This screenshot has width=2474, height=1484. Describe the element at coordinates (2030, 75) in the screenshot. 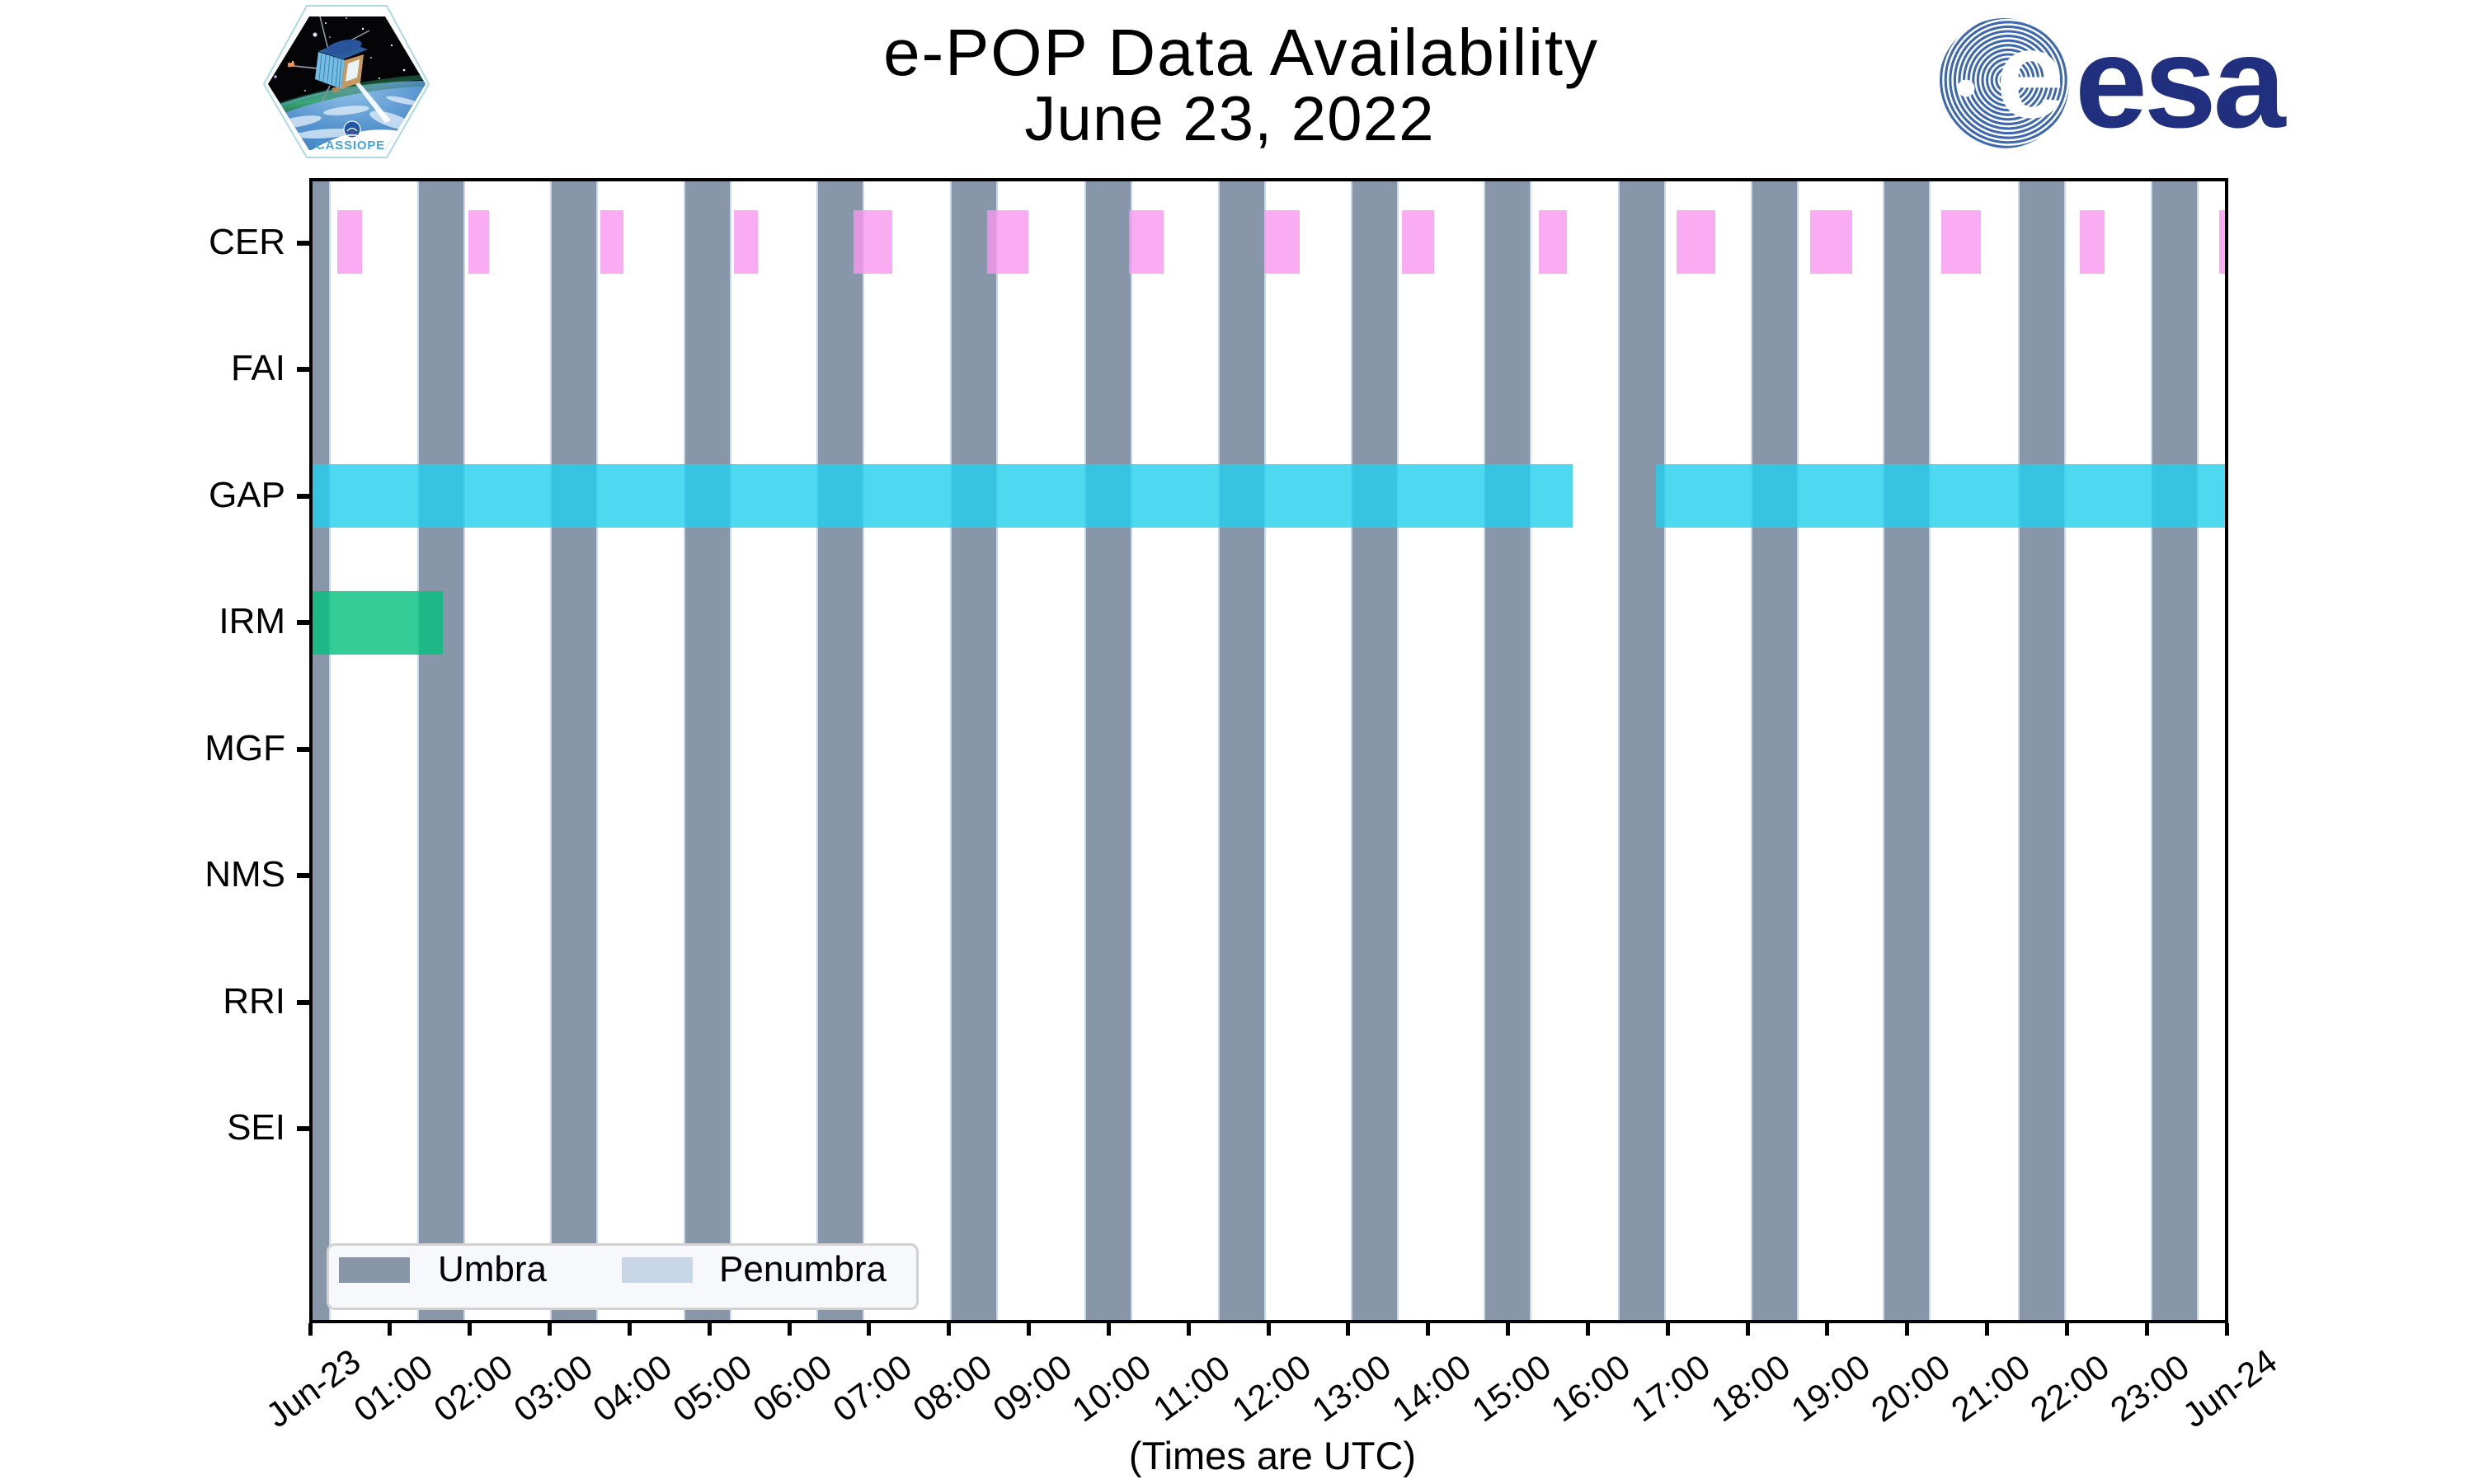

I see `svg-text: e` at that location.